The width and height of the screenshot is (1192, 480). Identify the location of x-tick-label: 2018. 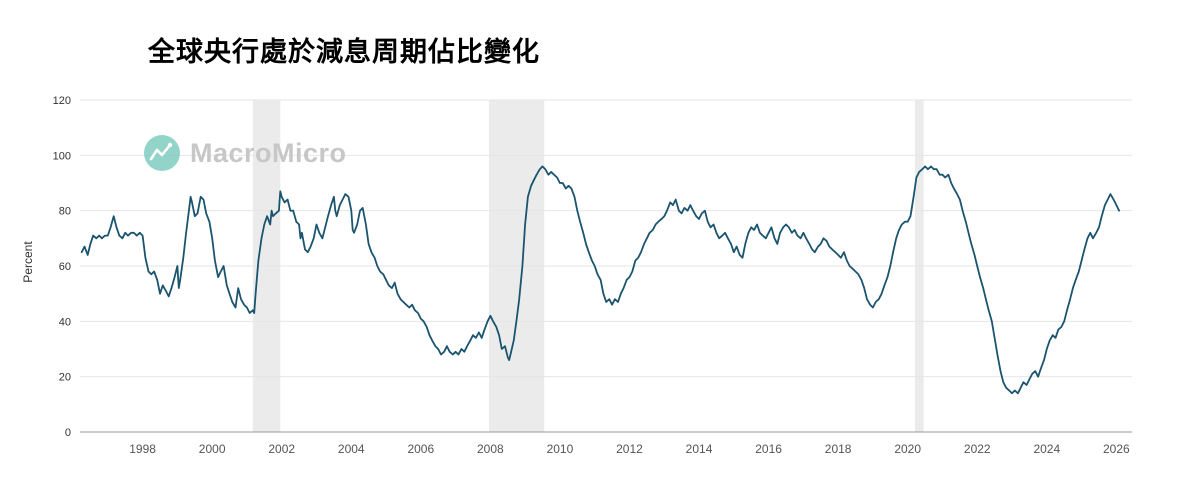
(838, 449).